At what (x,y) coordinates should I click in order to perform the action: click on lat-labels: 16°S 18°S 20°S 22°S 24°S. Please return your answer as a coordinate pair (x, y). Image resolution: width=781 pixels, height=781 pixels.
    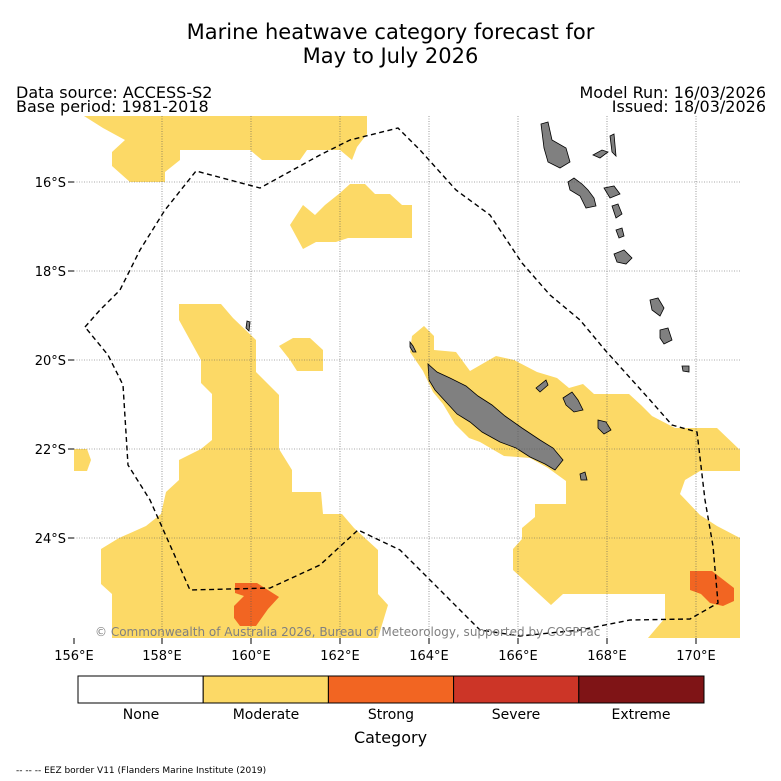
    Looking at the image, I should click on (50, 361).